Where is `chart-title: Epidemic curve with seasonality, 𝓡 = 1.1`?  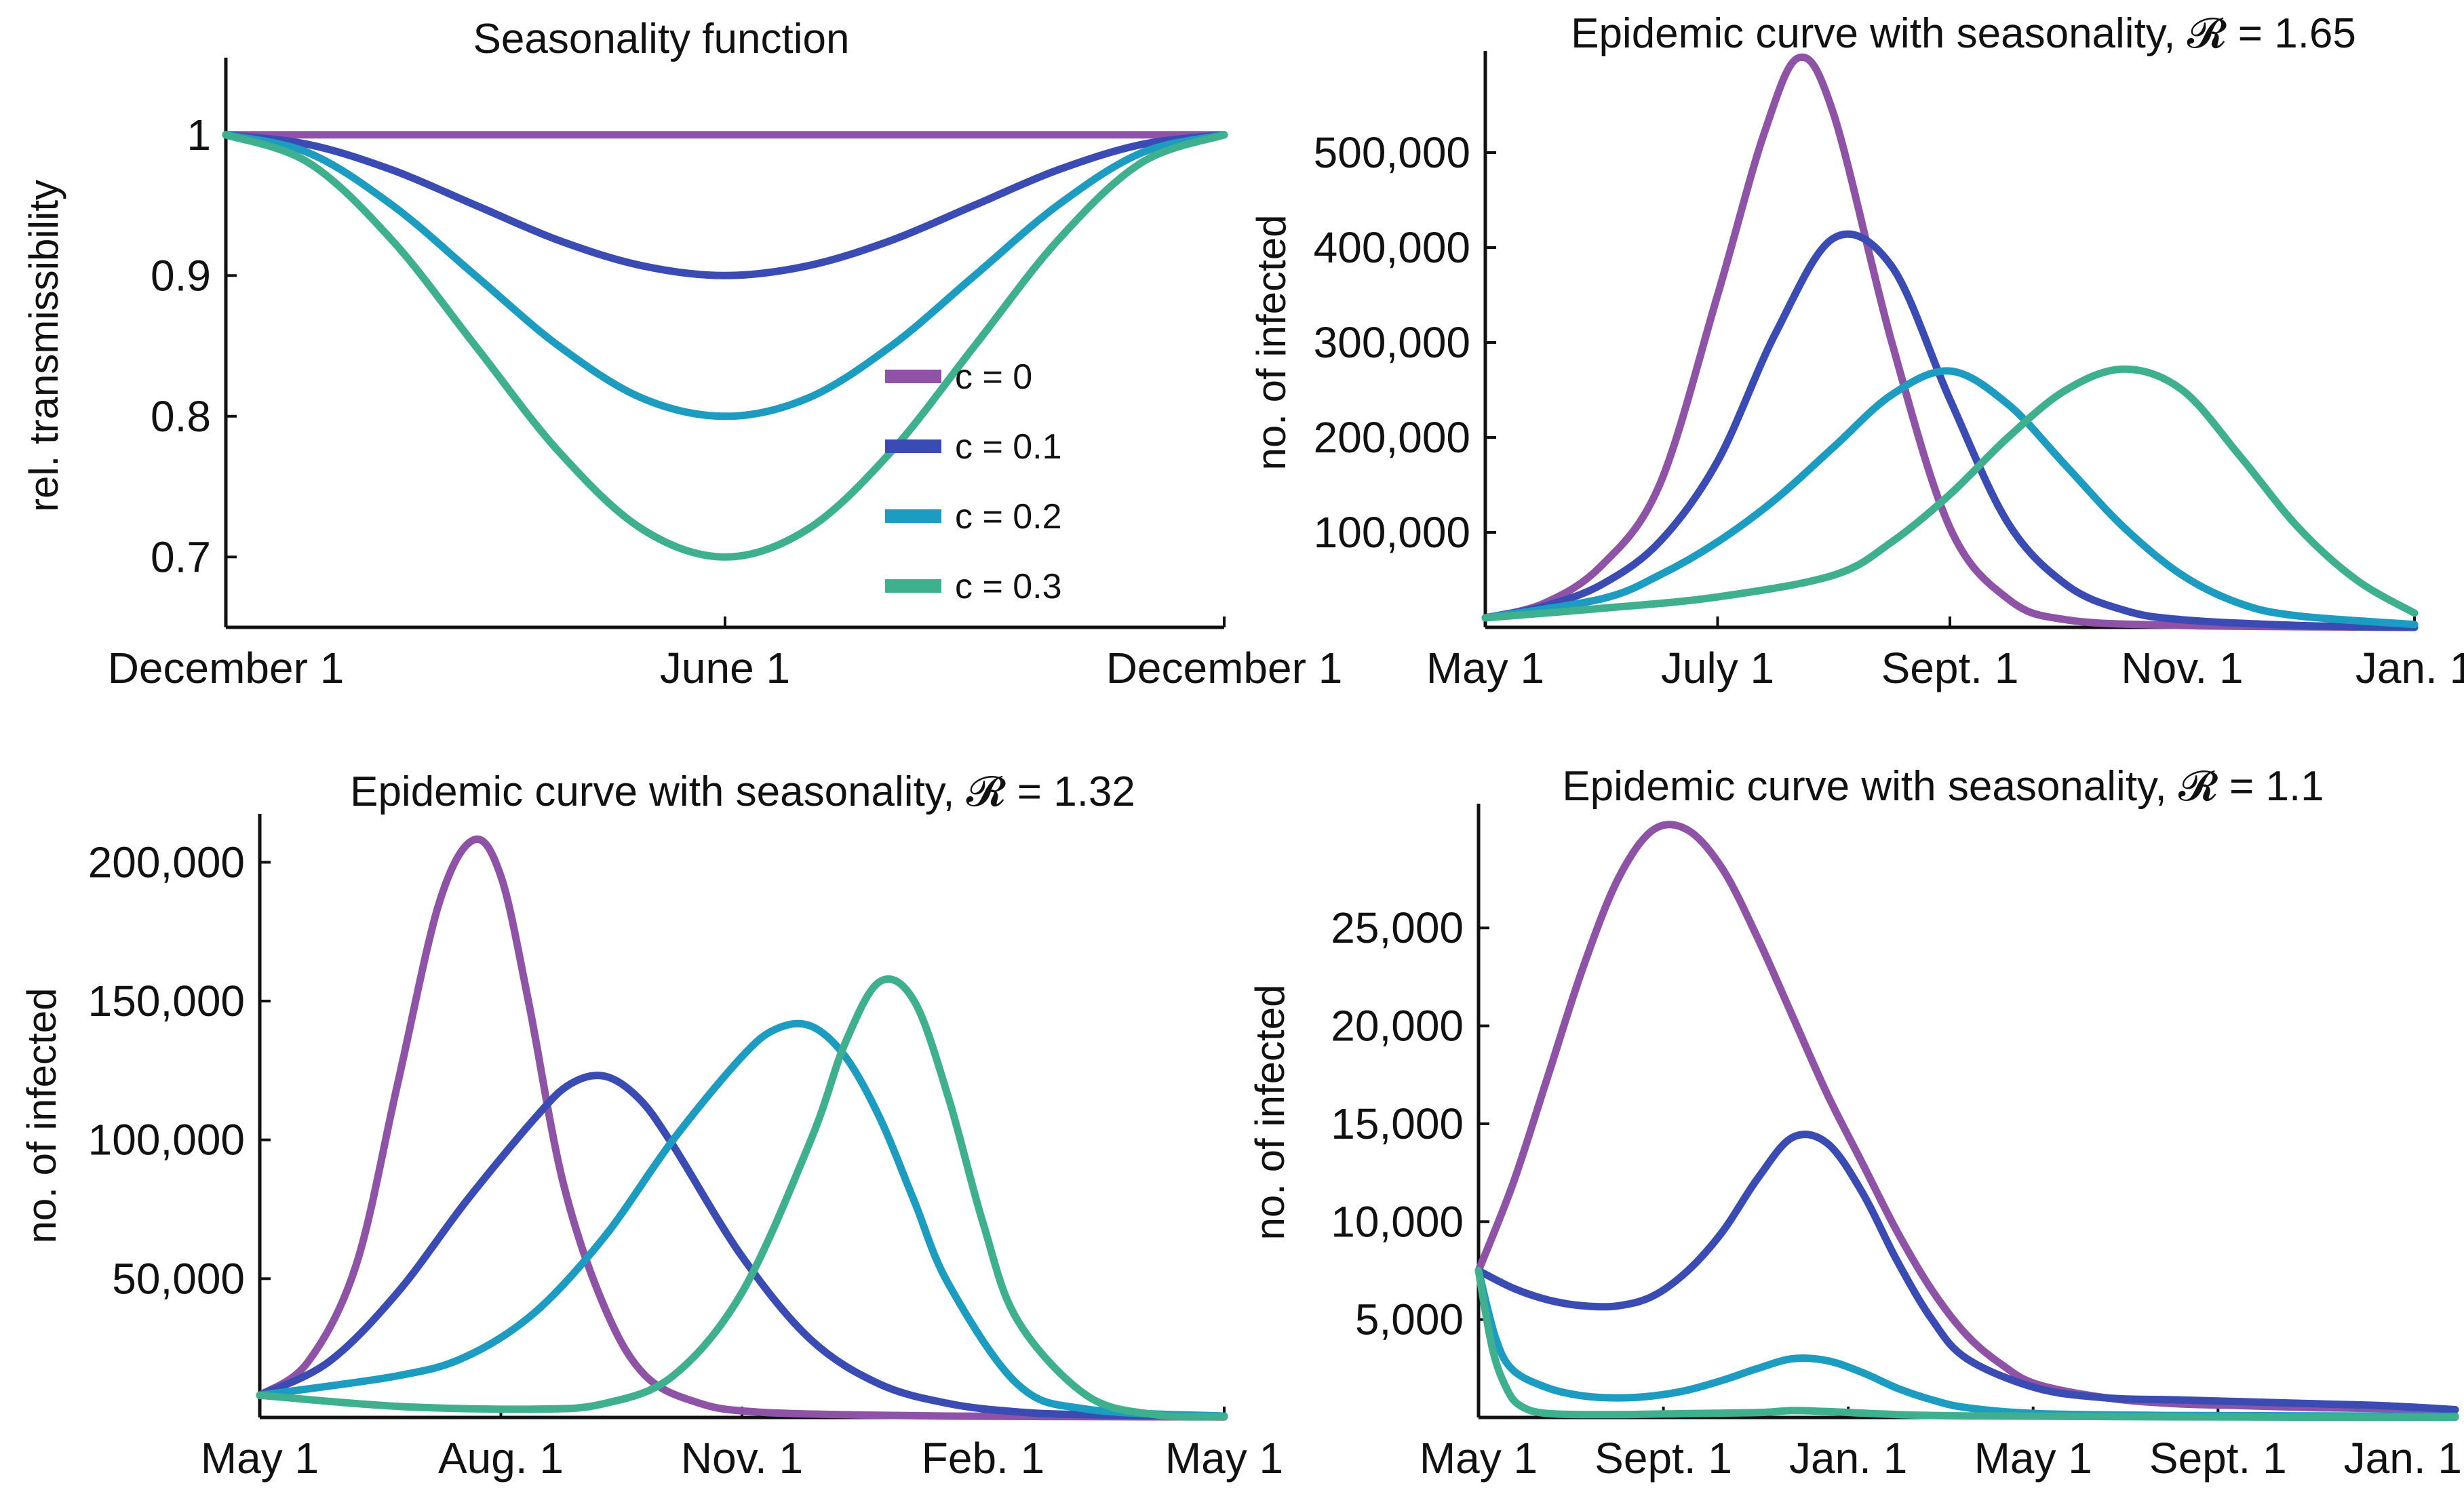
chart-title: Epidemic curve with seasonality, 𝓡 = 1.1 is located at coordinates (1943, 786).